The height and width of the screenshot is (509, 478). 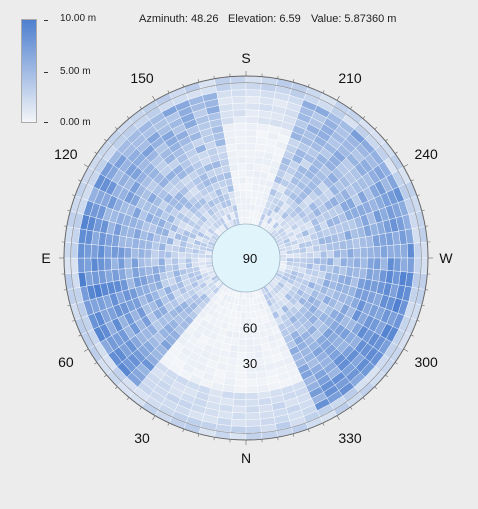 I want to click on colorbar, so click(x=29, y=71).